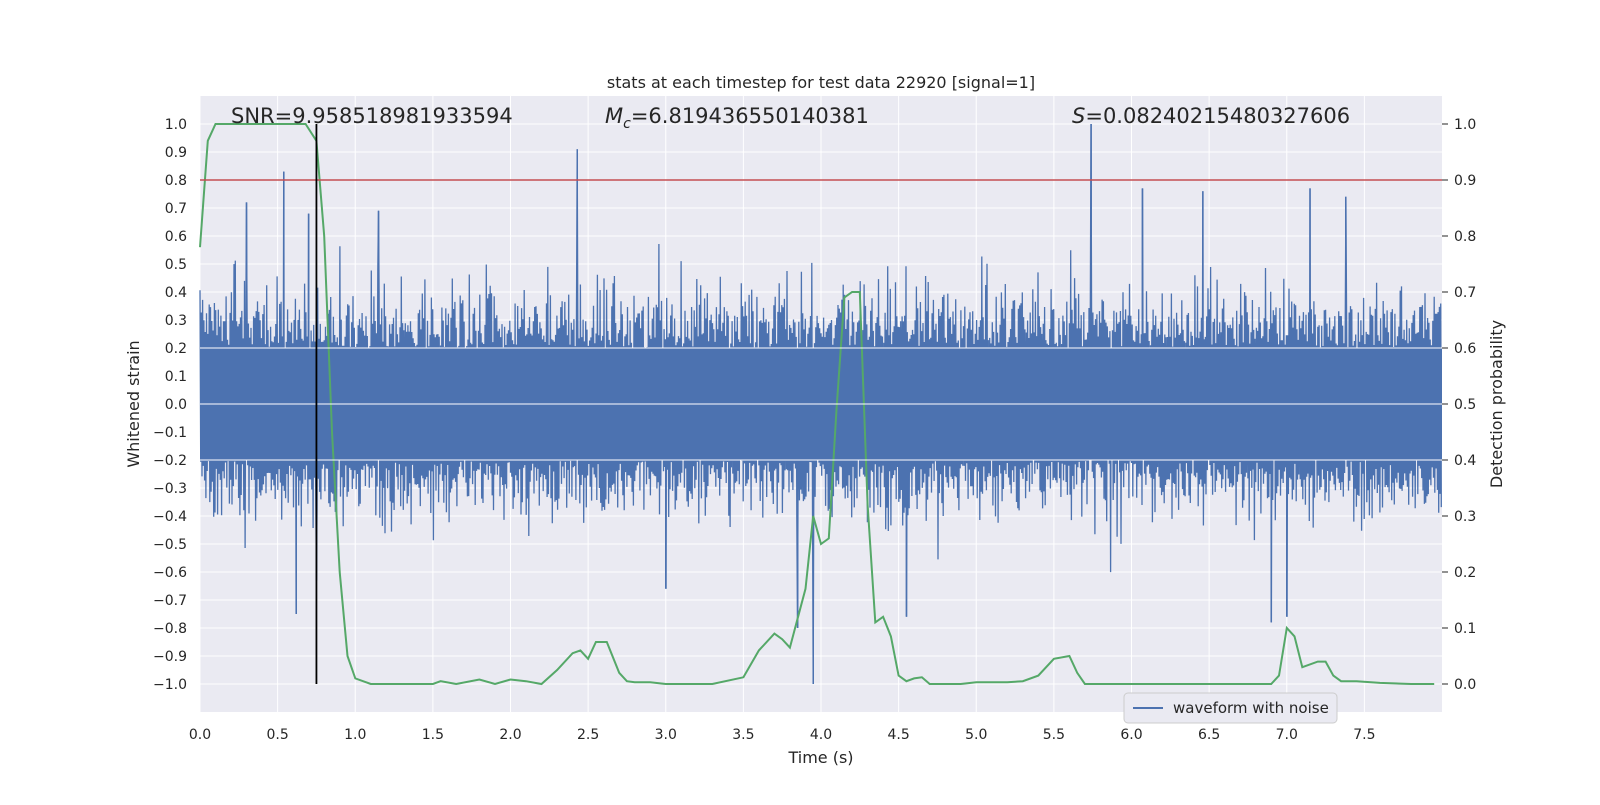  What do you see at coordinates (176, 181) in the screenshot?
I see `y-tick-label: 0.8` at bounding box center [176, 181].